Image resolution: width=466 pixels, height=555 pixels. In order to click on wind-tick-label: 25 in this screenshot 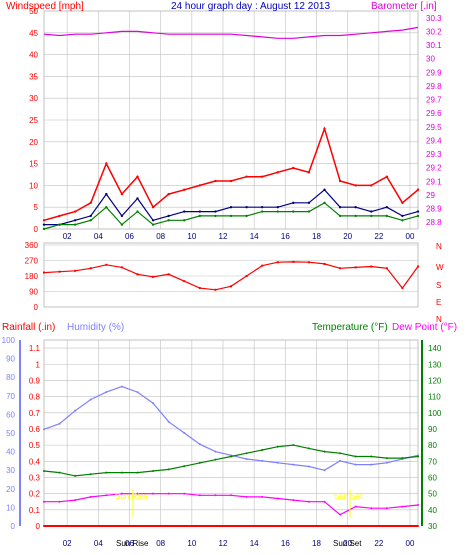, I will do `click(33, 120)`.